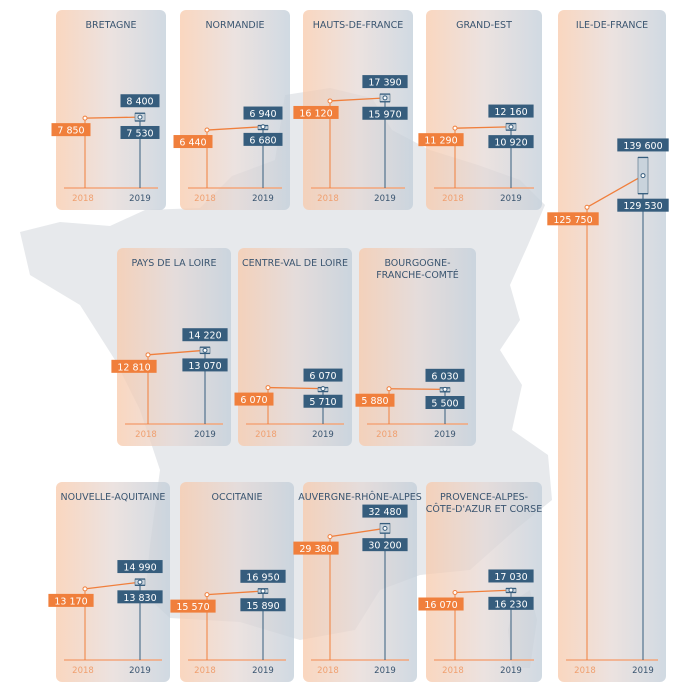 The height and width of the screenshot is (700, 695). What do you see at coordinates (417, 263) in the screenshot?
I see `panel-title-bourgogne-franche-comt: BOURGOGNE-` at bounding box center [417, 263].